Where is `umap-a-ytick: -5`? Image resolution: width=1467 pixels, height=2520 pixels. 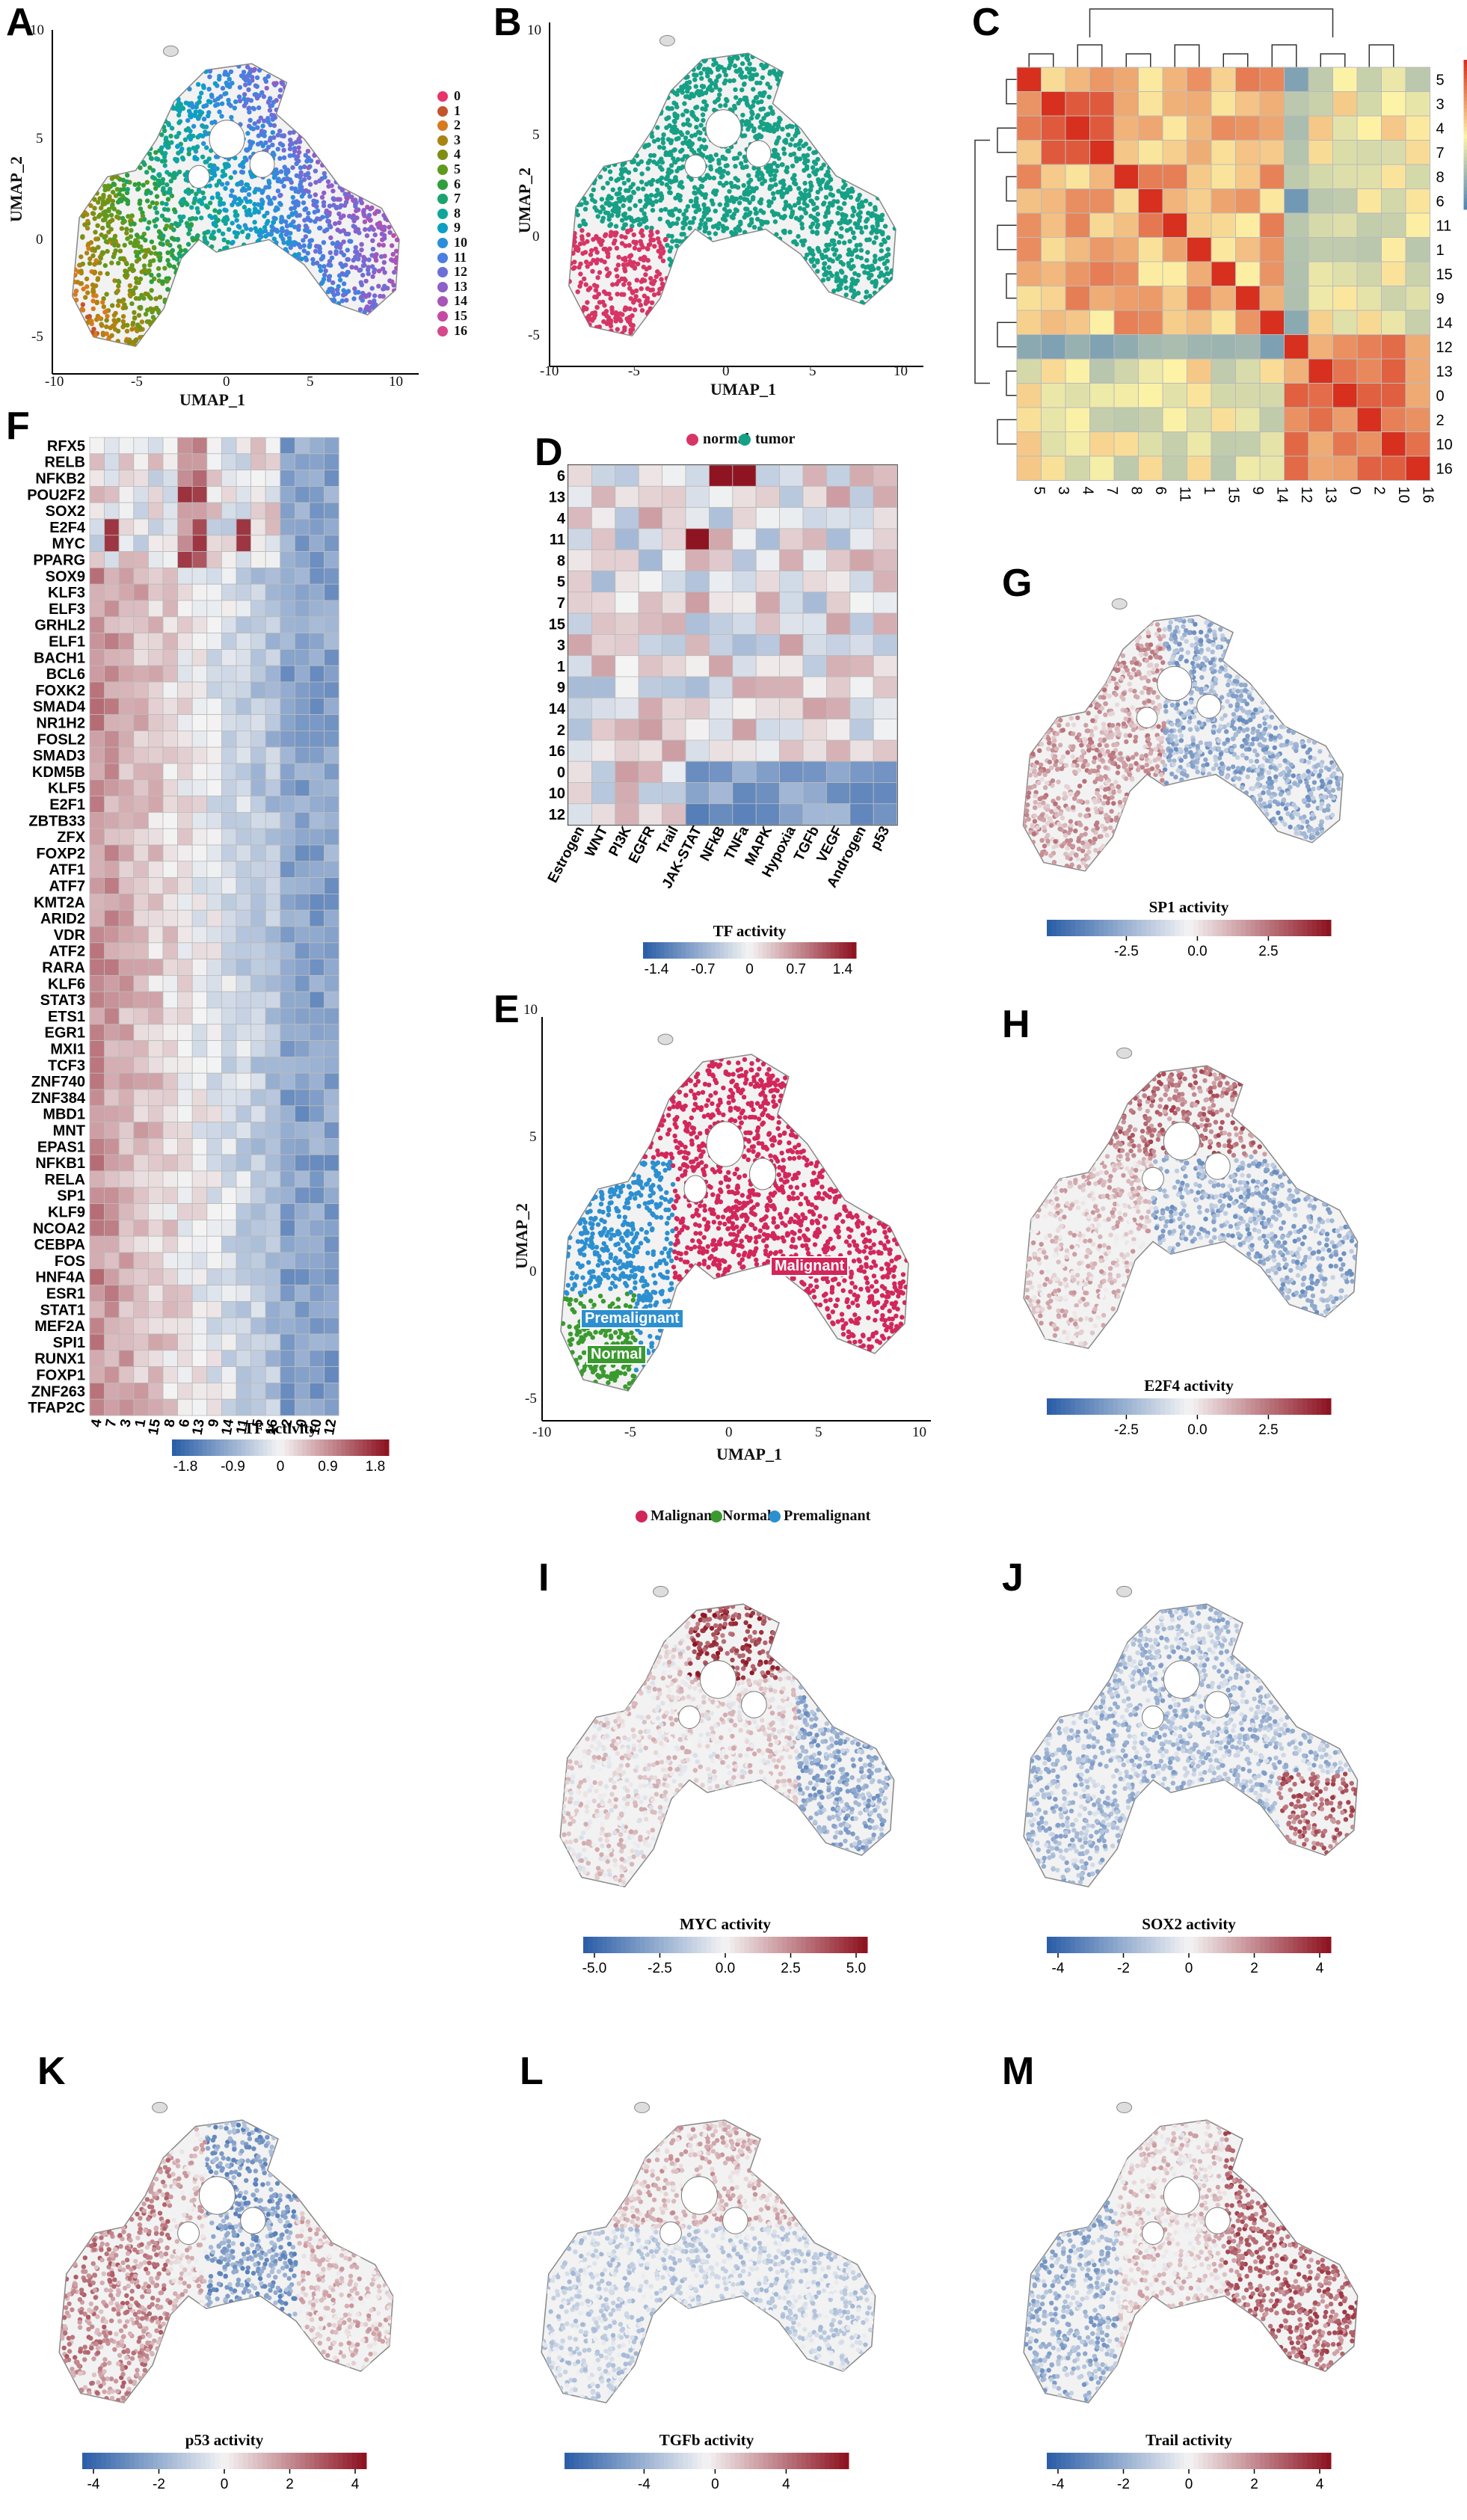
umap-a-ytick: -5 is located at coordinates (37, 337).